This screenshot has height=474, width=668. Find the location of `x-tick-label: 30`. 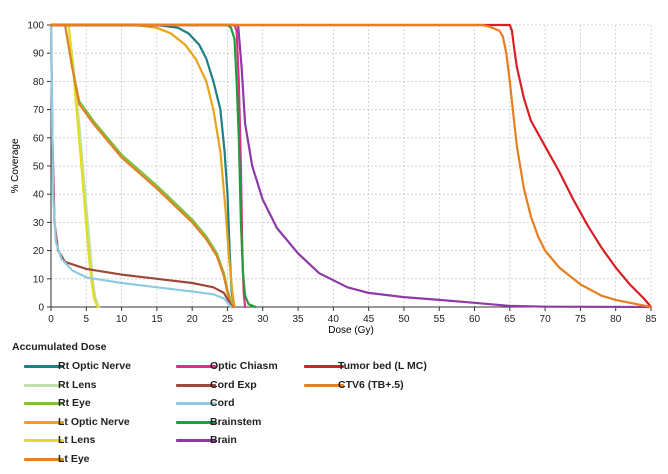

x-tick-label: 30 is located at coordinates (263, 319).